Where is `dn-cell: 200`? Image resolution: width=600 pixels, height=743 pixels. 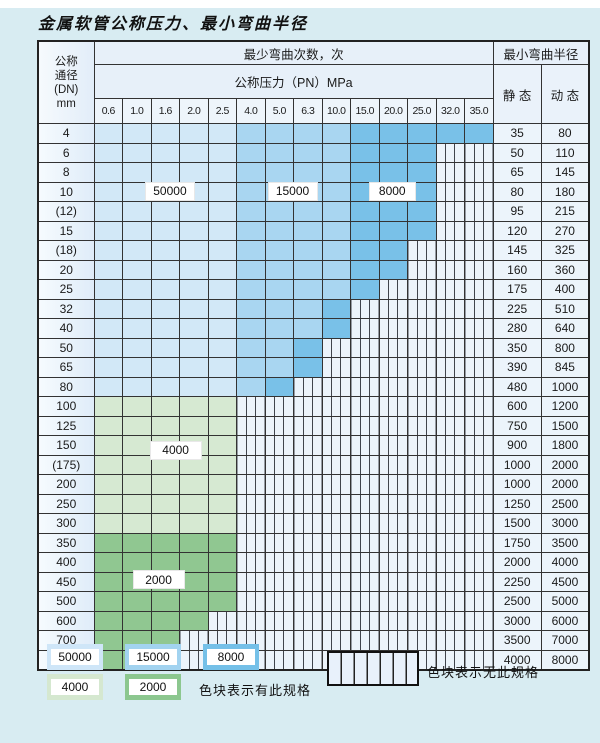 dn-cell: 200 is located at coordinates (66, 484).